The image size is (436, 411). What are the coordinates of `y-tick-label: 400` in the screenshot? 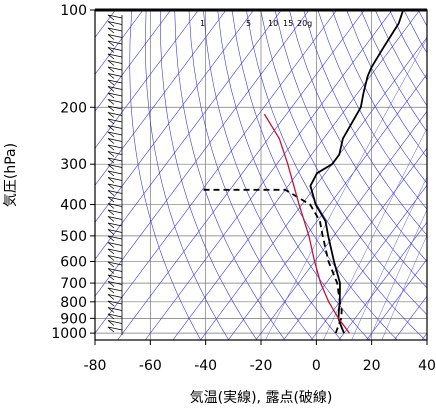 It's located at (73, 206).